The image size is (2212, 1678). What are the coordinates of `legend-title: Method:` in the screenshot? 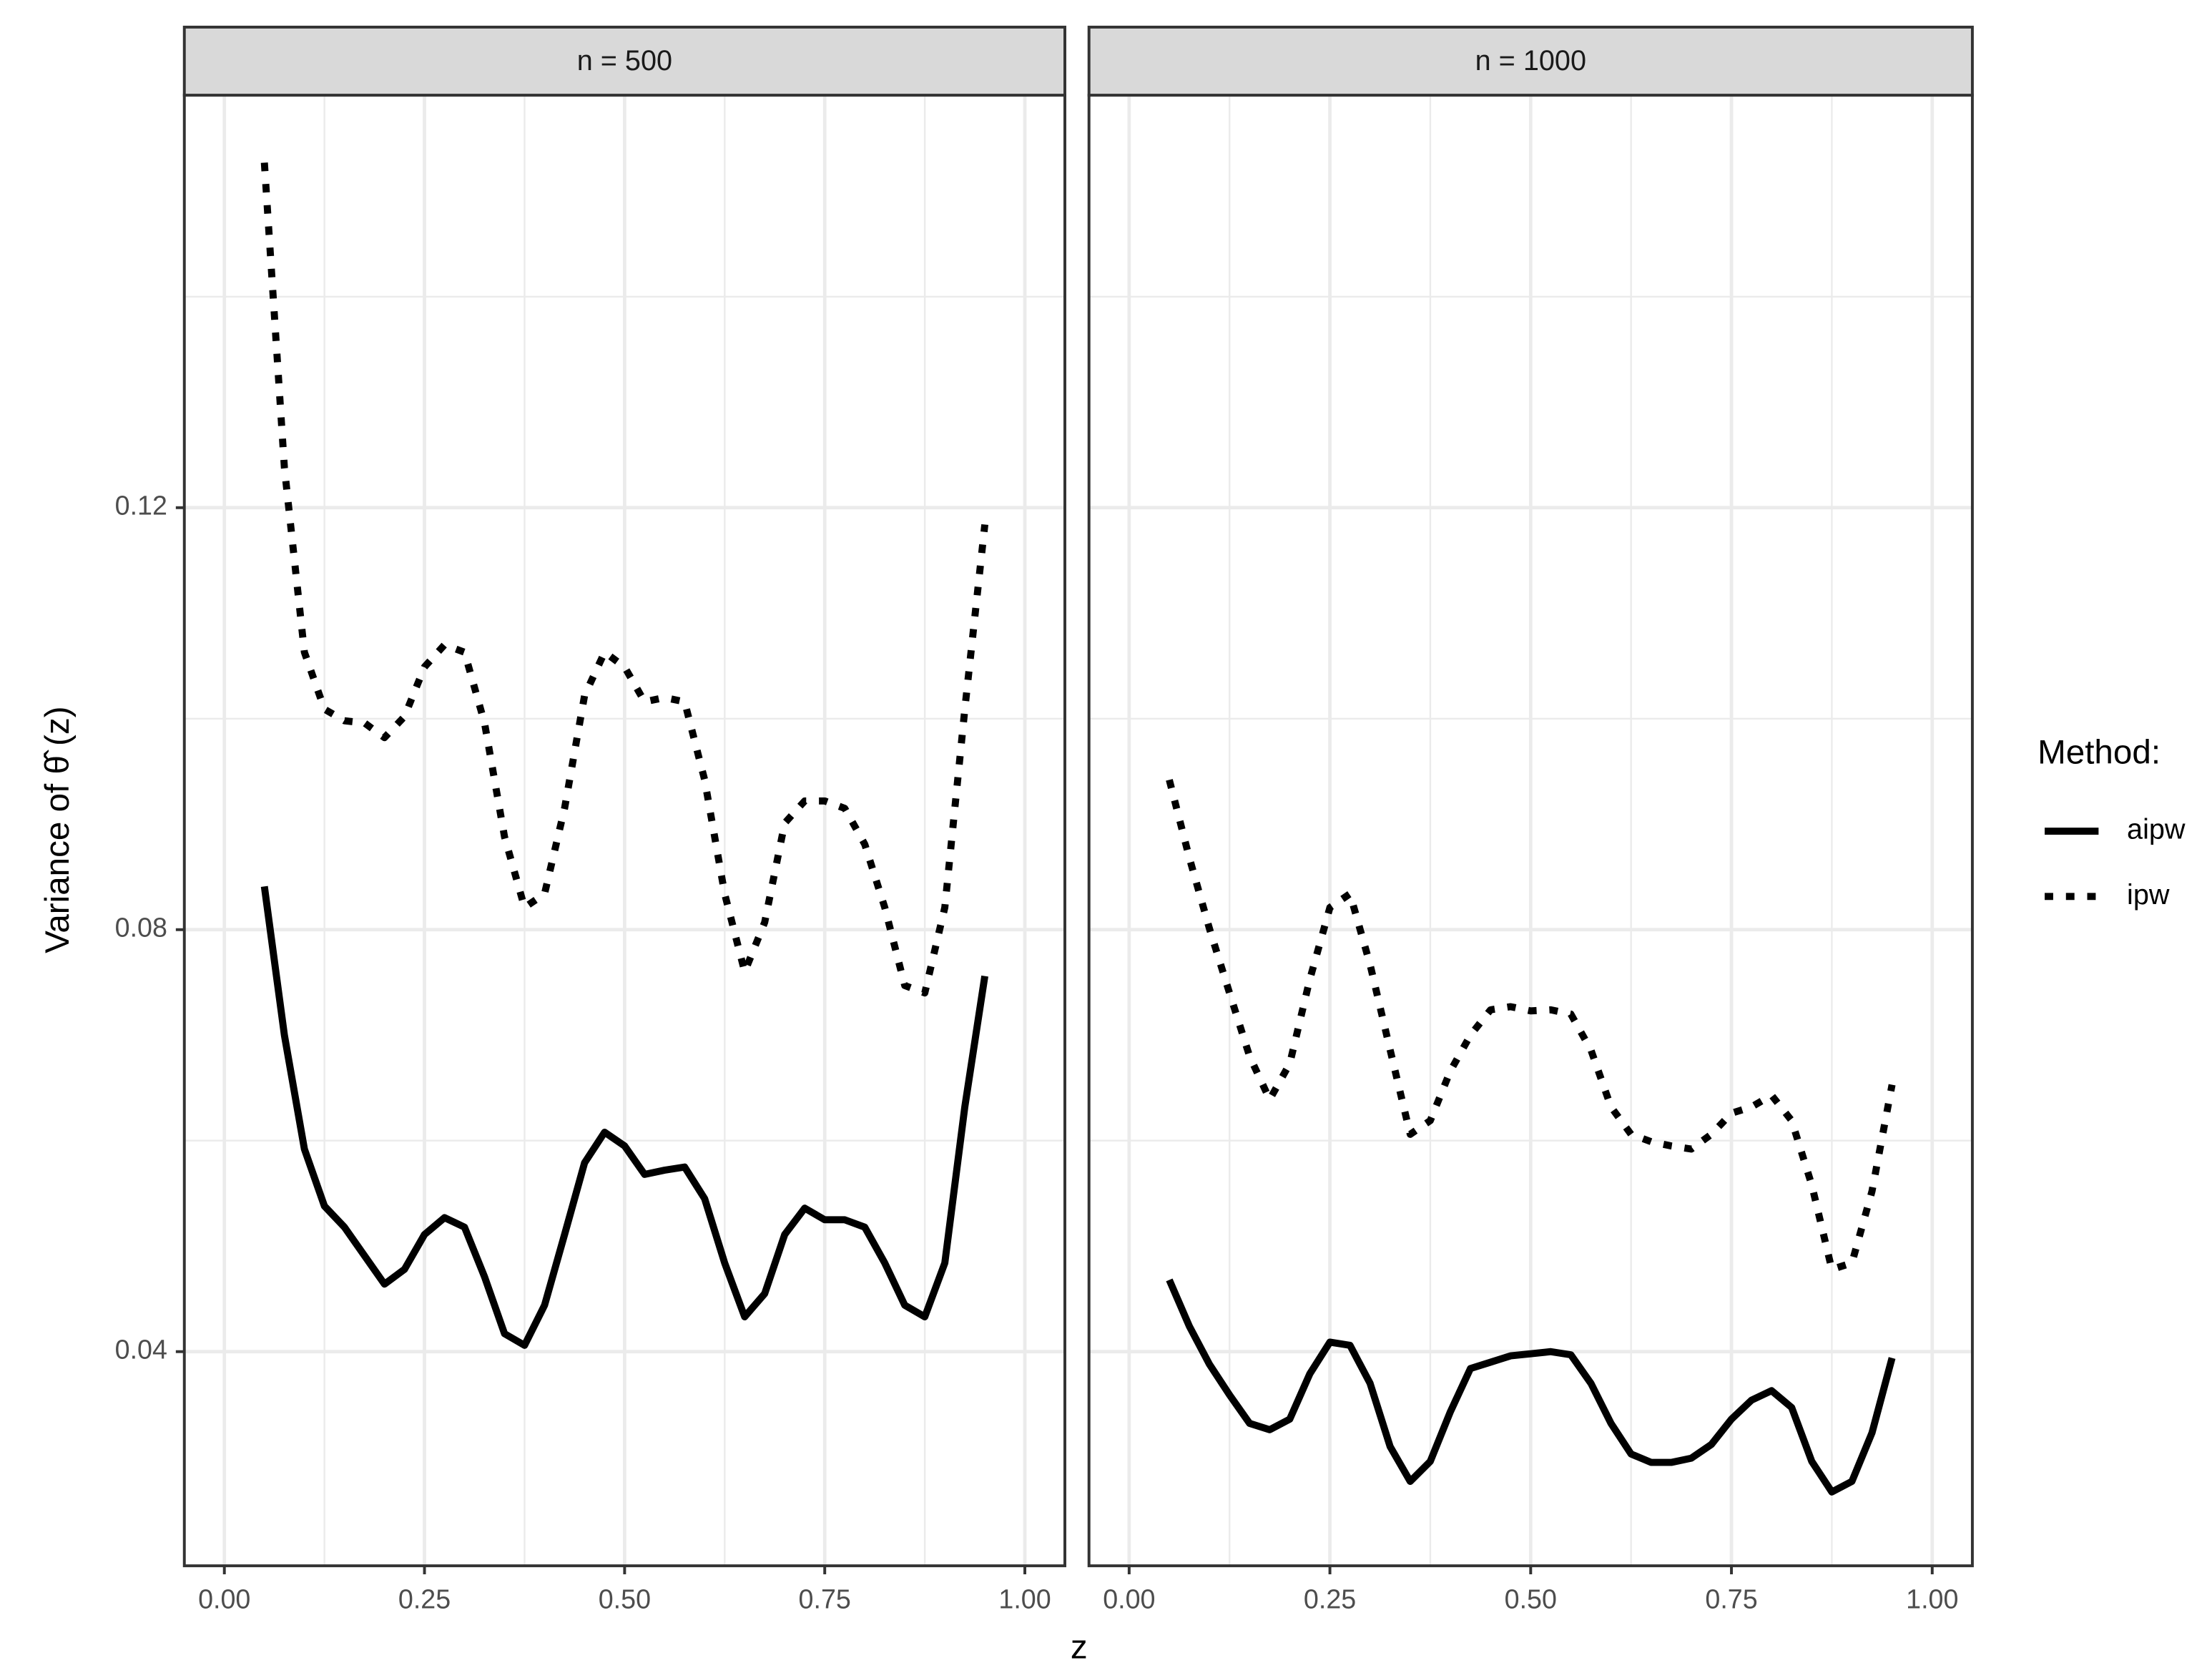 It's located at (2100, 753).